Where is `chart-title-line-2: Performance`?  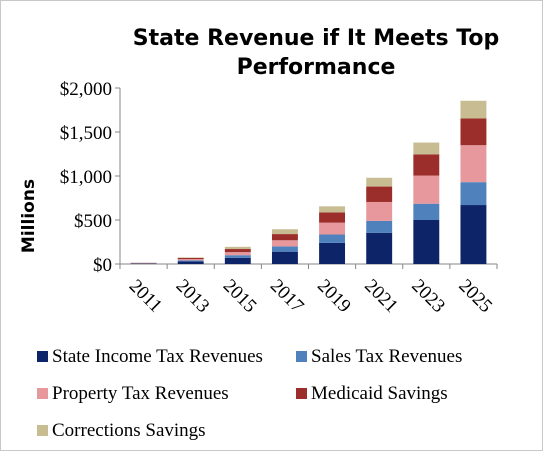 chart-title-line-2: Performance is located at coordinates (316, 67).